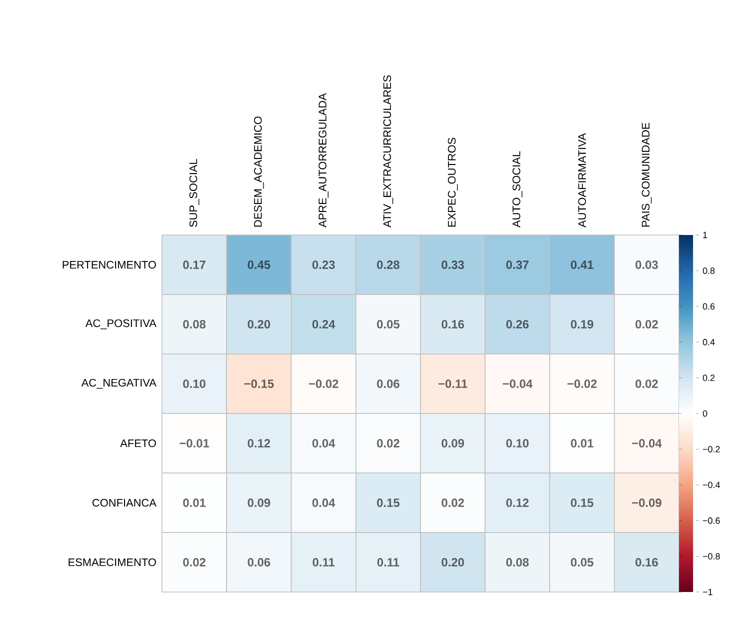 The image size is (742, 630). What do you see at coordinates (388, 151) in the screenshot?
I see `x-tick-label: ATIV_EXTRACURRICULARES` at bounding box center [388, 151].